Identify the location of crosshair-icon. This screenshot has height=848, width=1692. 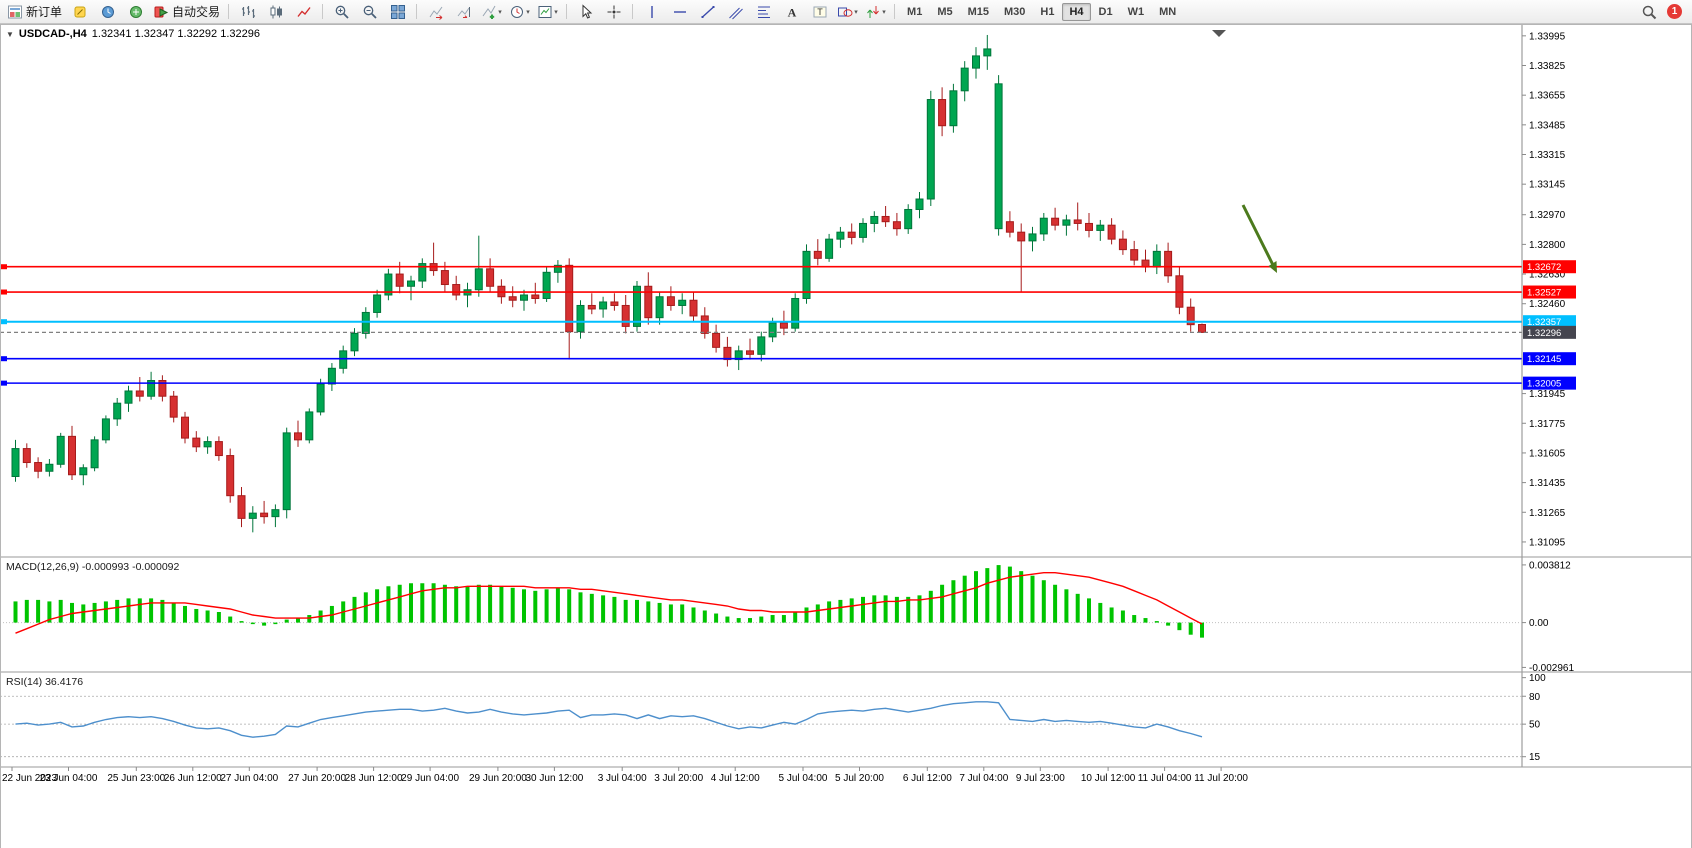
(614, 11).